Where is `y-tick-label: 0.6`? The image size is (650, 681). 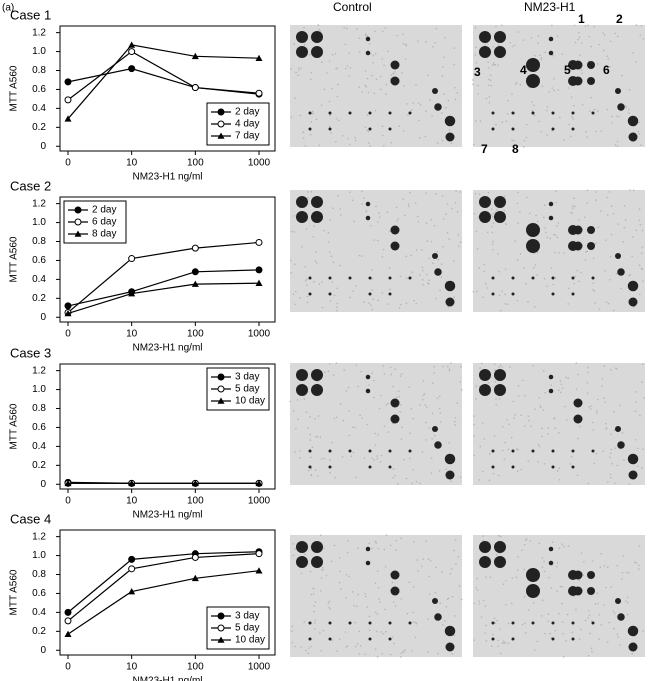
y-tick-label: 0.6 is located at coordinates (39, 427).